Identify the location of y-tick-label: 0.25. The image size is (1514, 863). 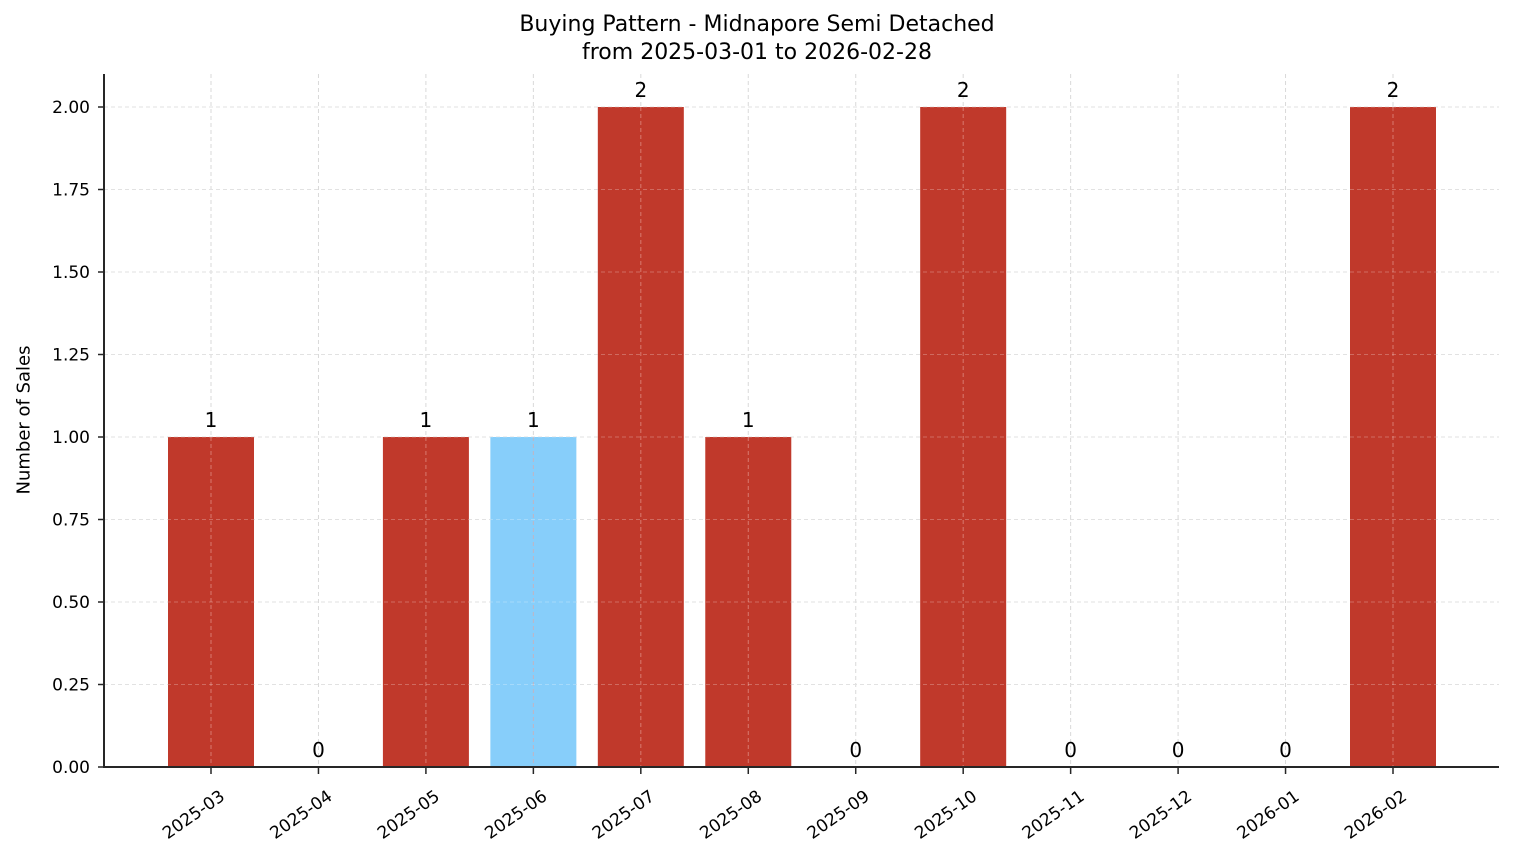
(71, 686).